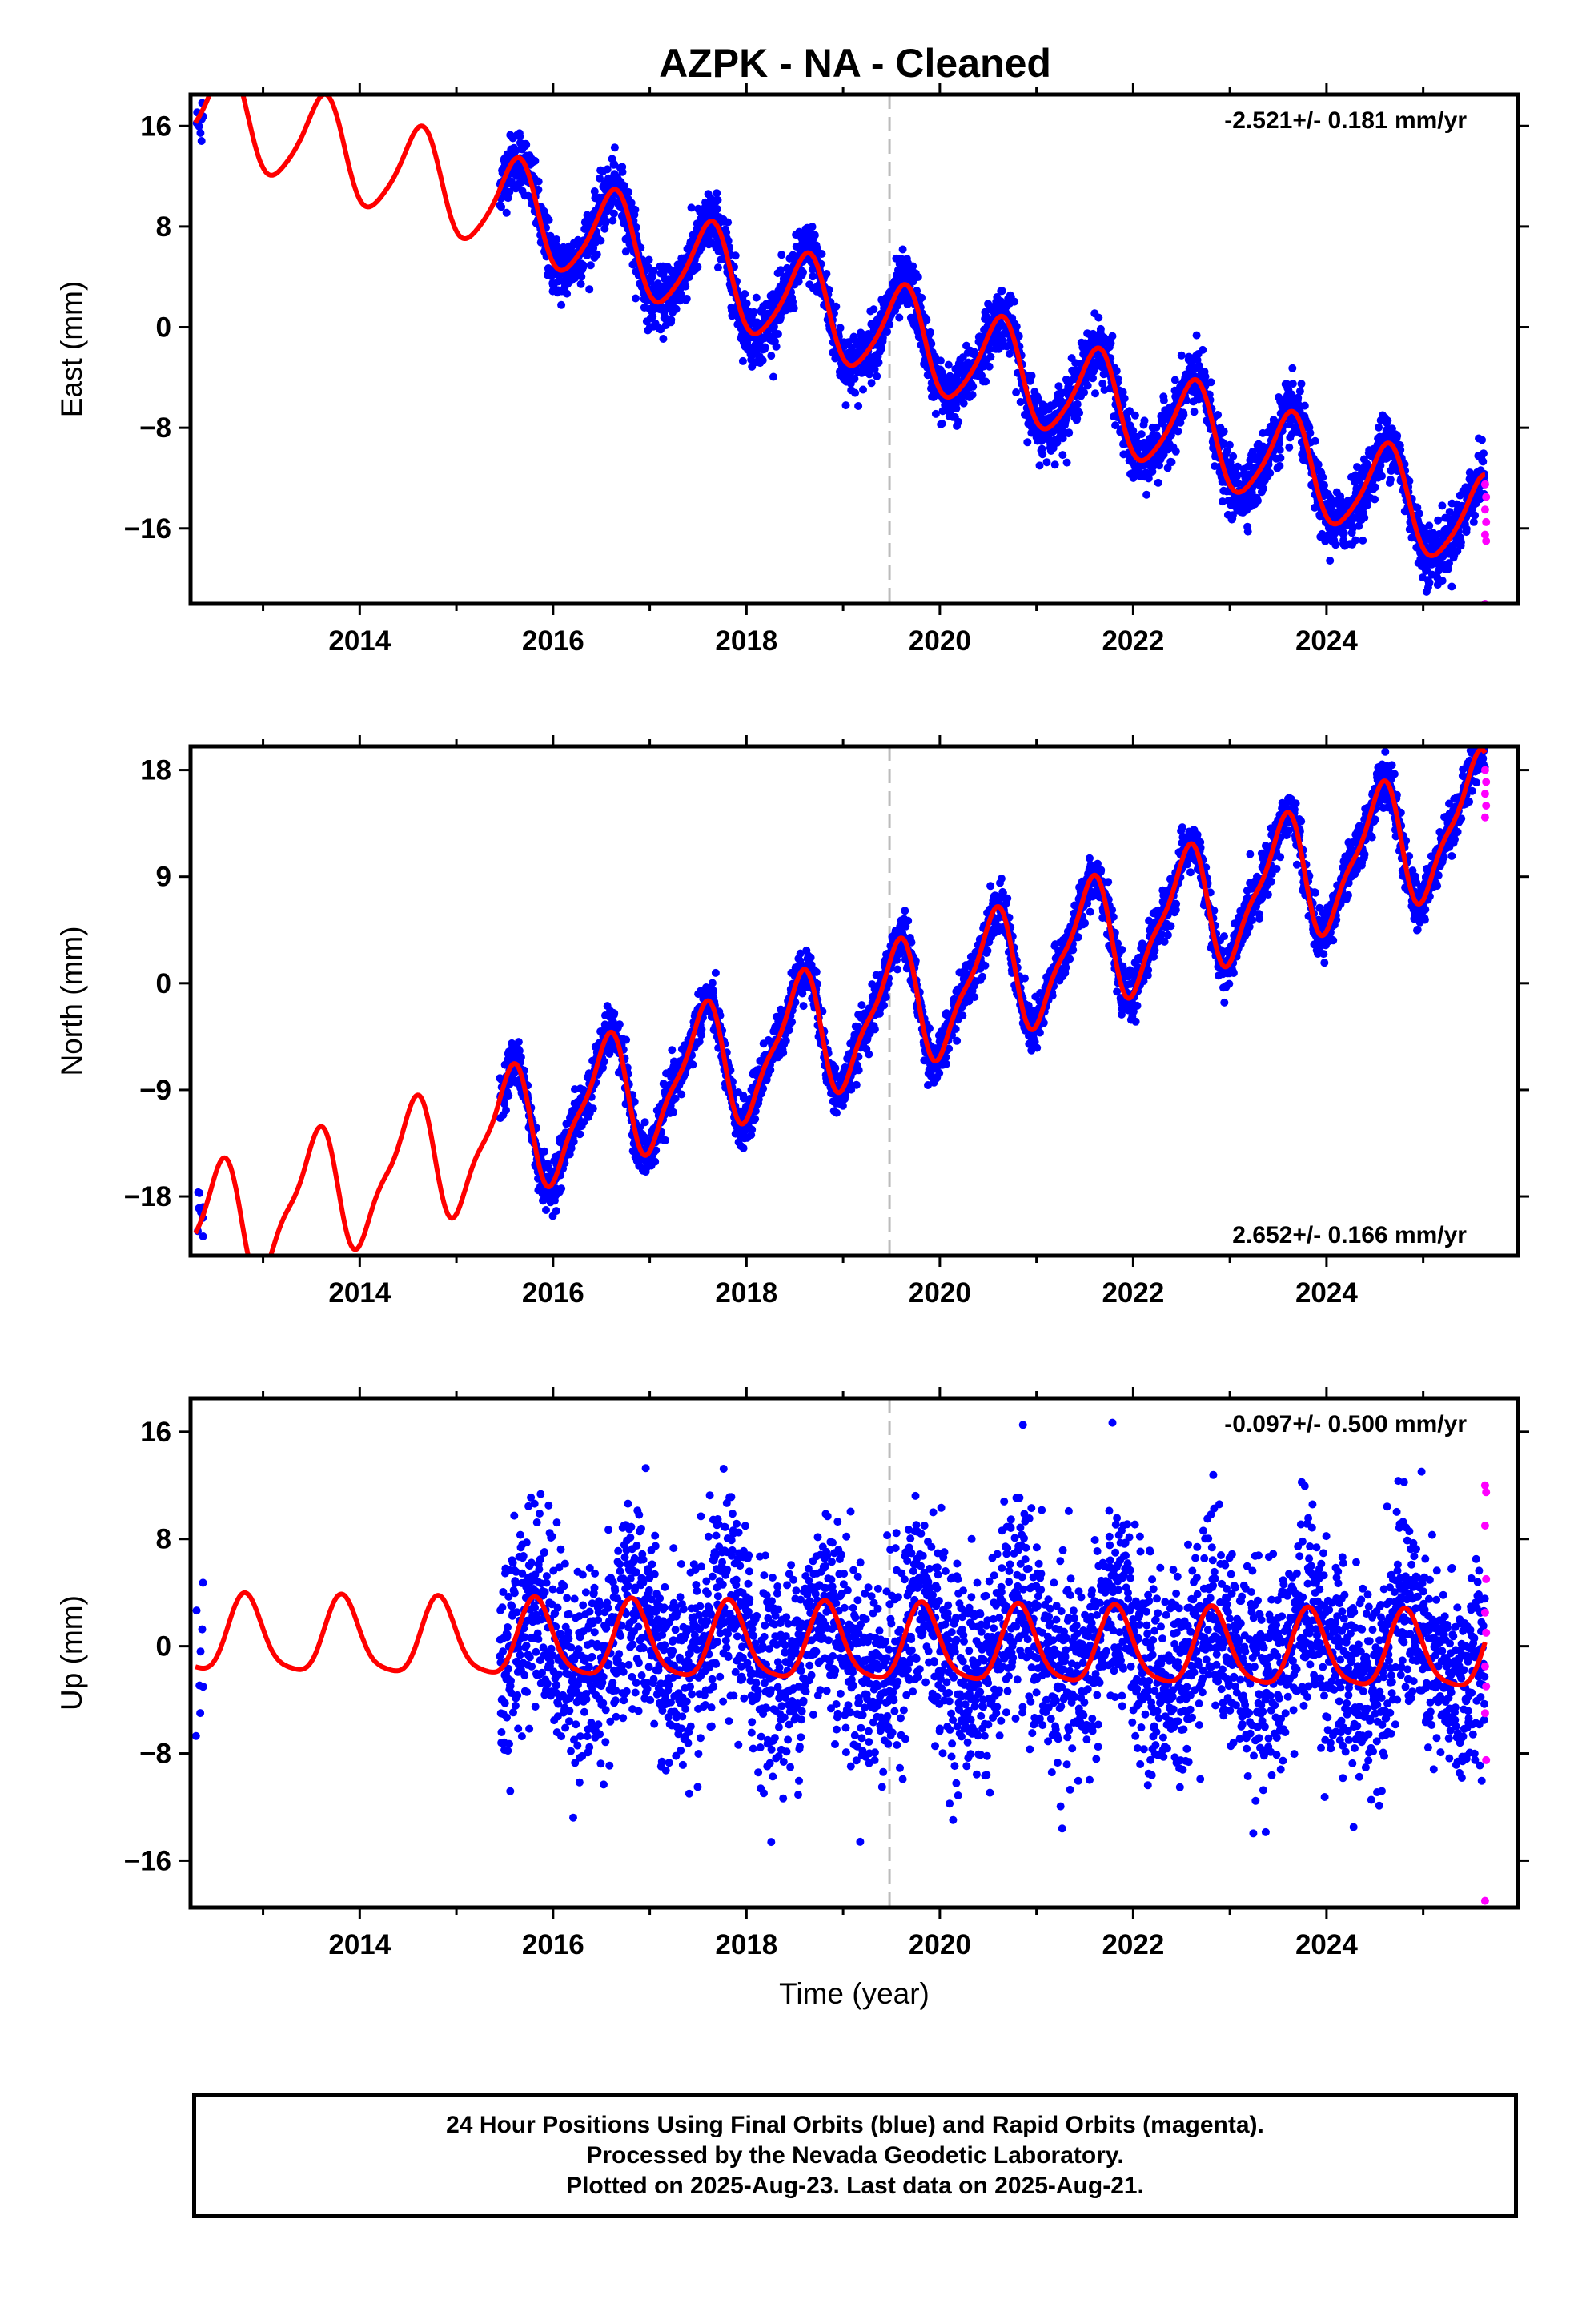 The width and height of the screenshot is (1582, 2324). Describe the element at coordinates (940, 641) in the screenshot. I see `x-tick-label: 2020` at that location.